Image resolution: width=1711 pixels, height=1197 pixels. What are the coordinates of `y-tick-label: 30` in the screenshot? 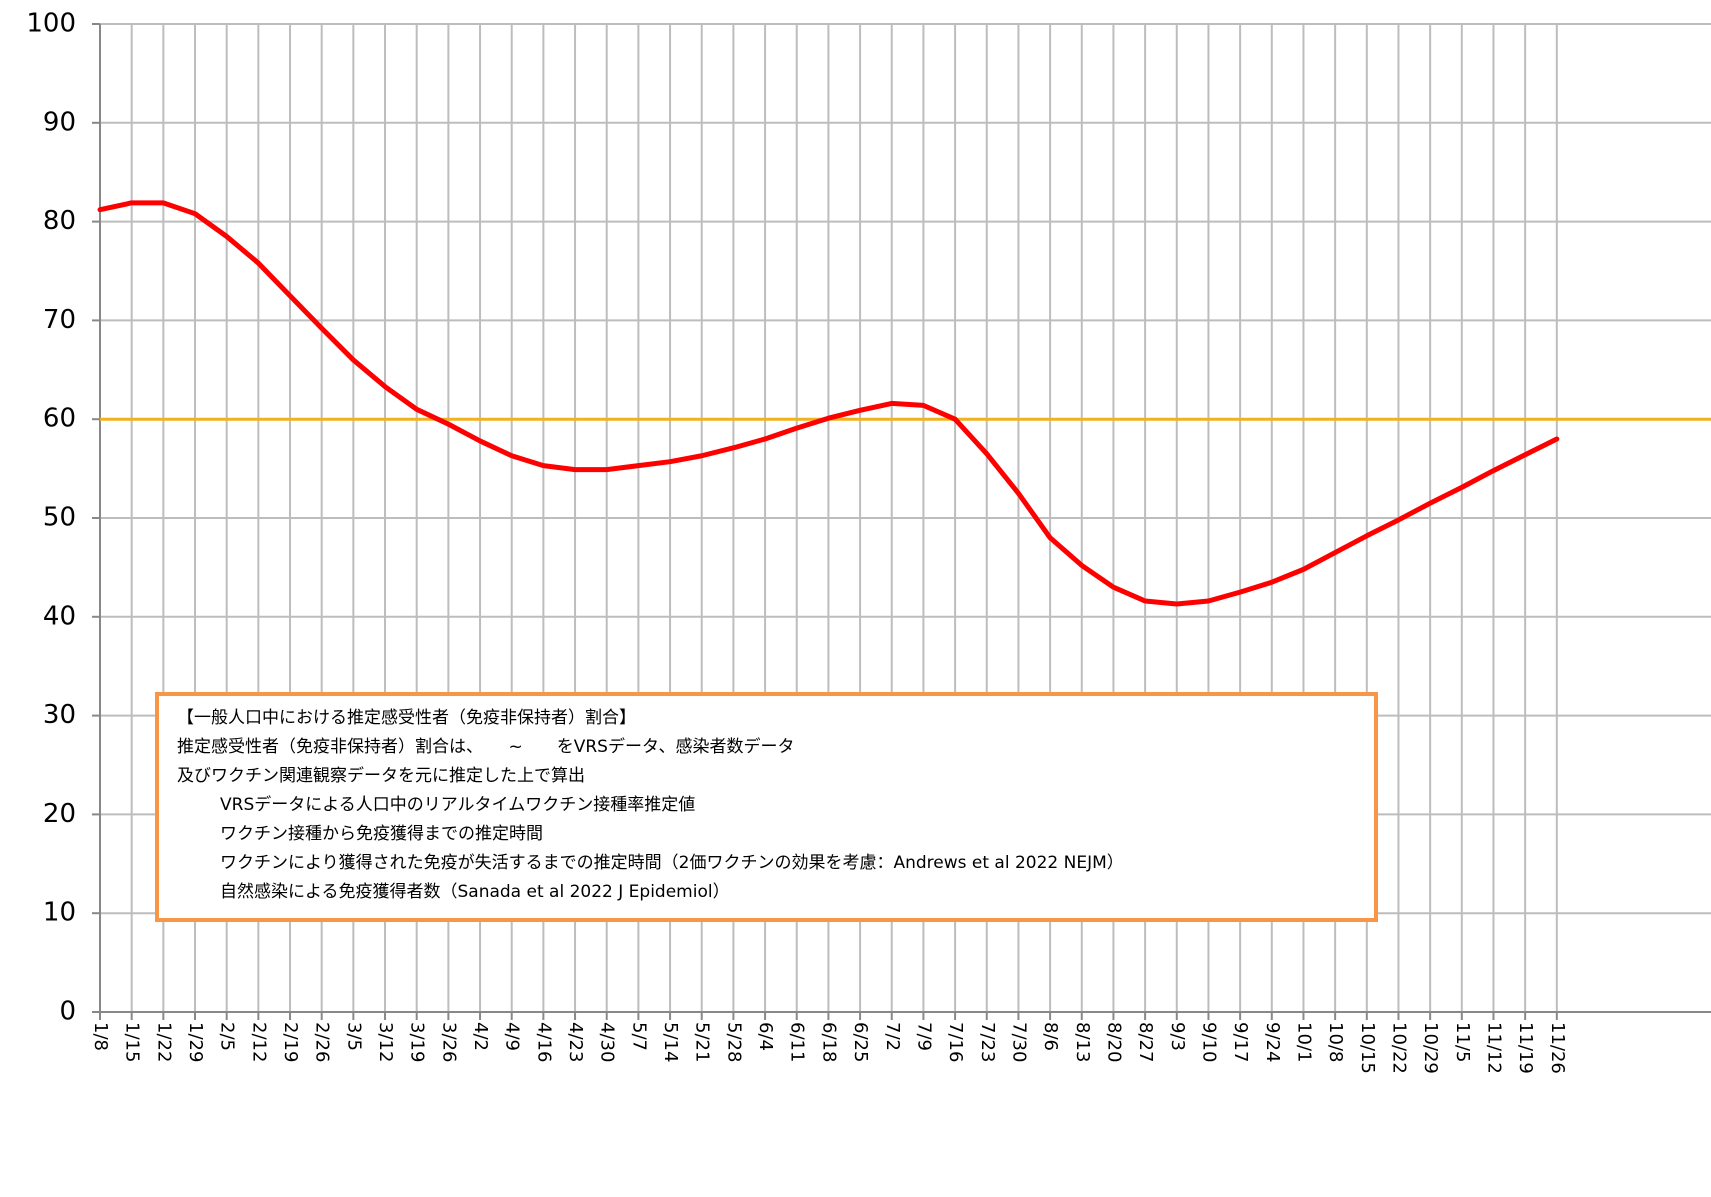 It's located at (59, 715).